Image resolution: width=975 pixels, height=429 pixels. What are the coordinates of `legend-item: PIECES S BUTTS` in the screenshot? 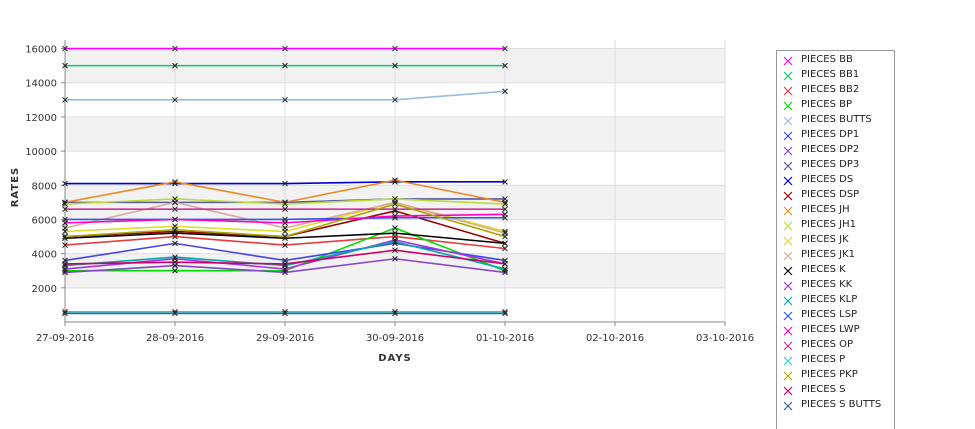 It's located at (835, 405).